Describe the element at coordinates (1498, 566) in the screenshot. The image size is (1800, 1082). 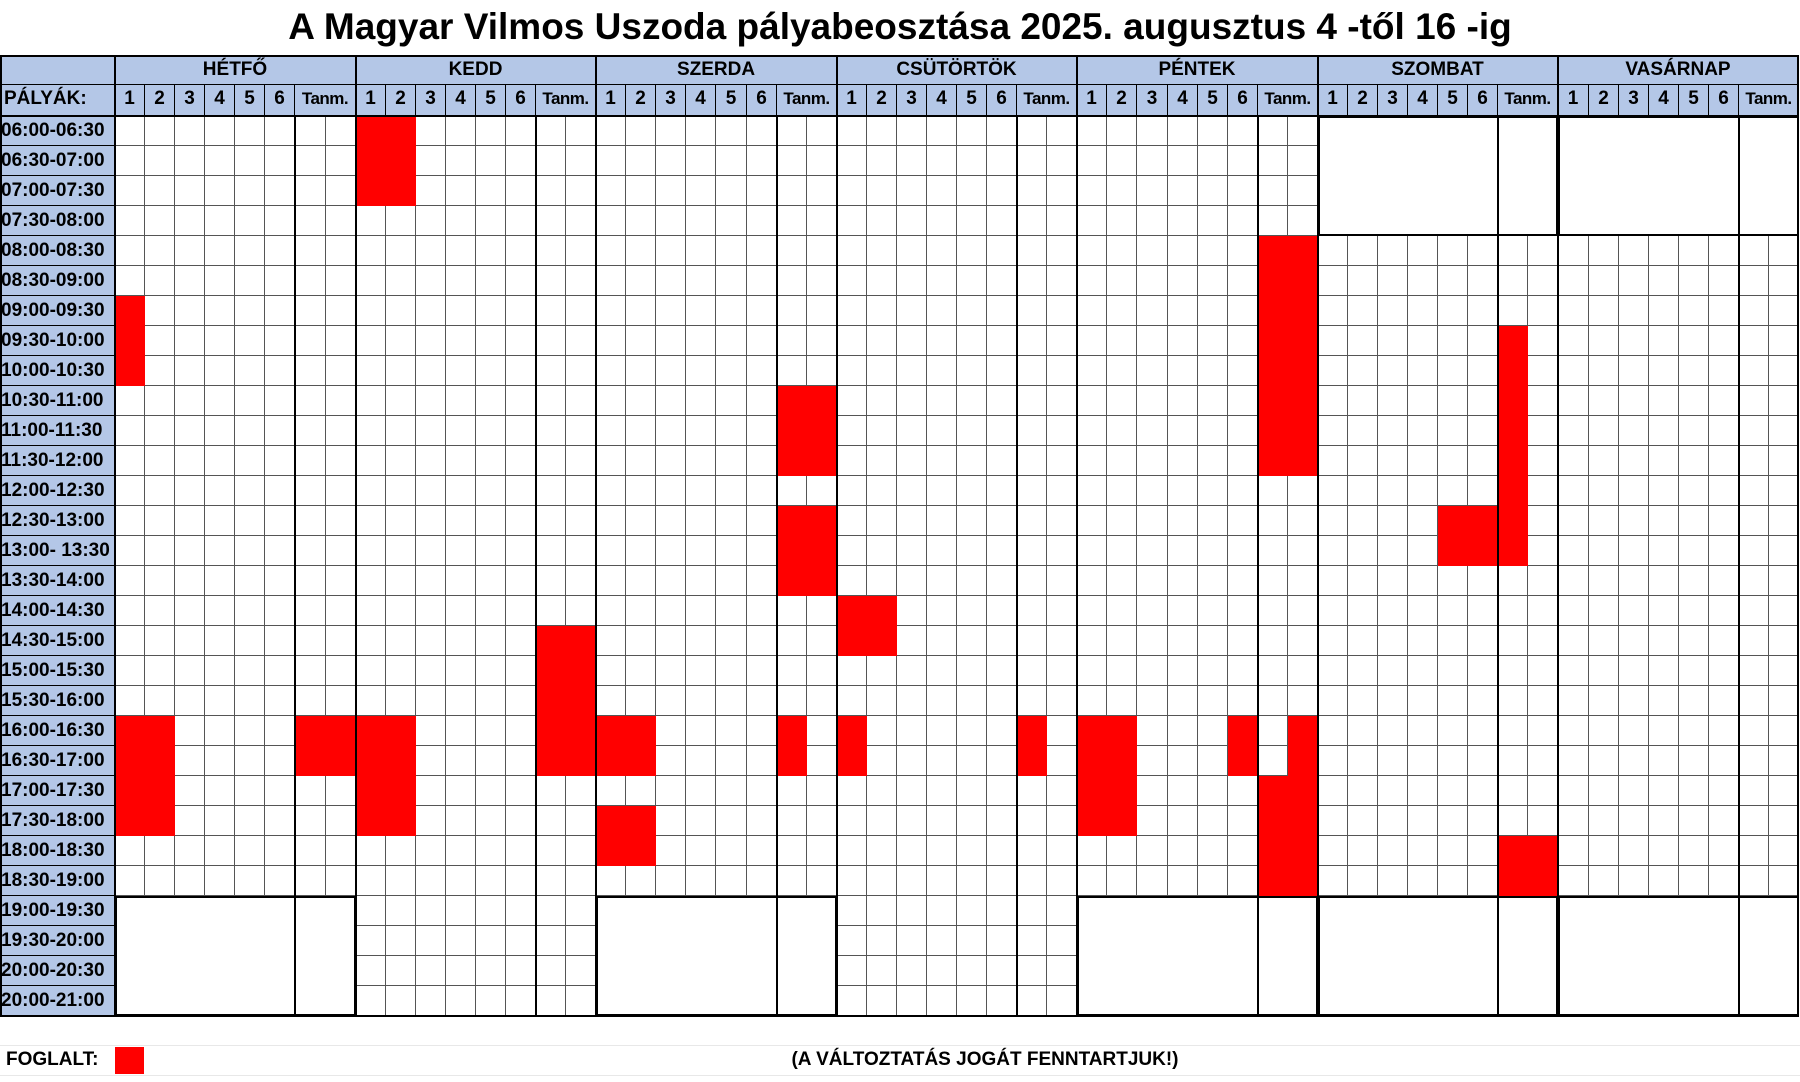
I see `tanm-separator` at that location.